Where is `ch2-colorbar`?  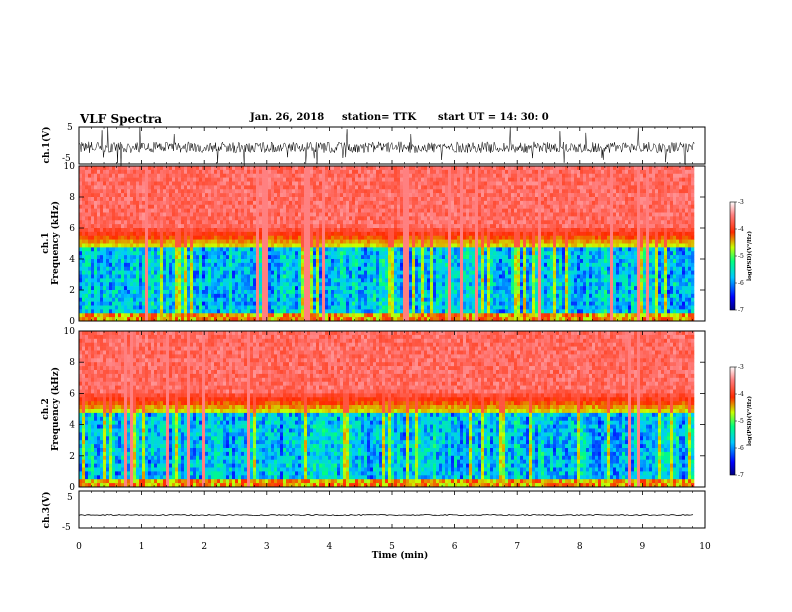 ch2-colorbar is located at coordinates (732, 421).